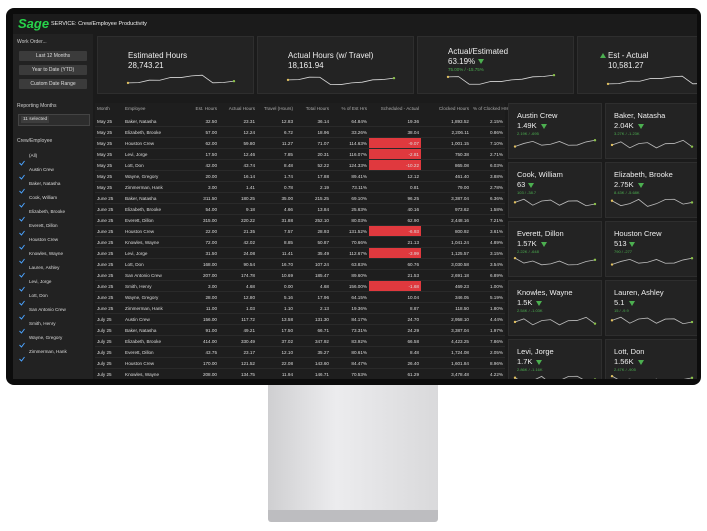 This screenshot has height=531, width=707. I want to click on crew-checkbox: Everett, Dillon, so click(53, 228).